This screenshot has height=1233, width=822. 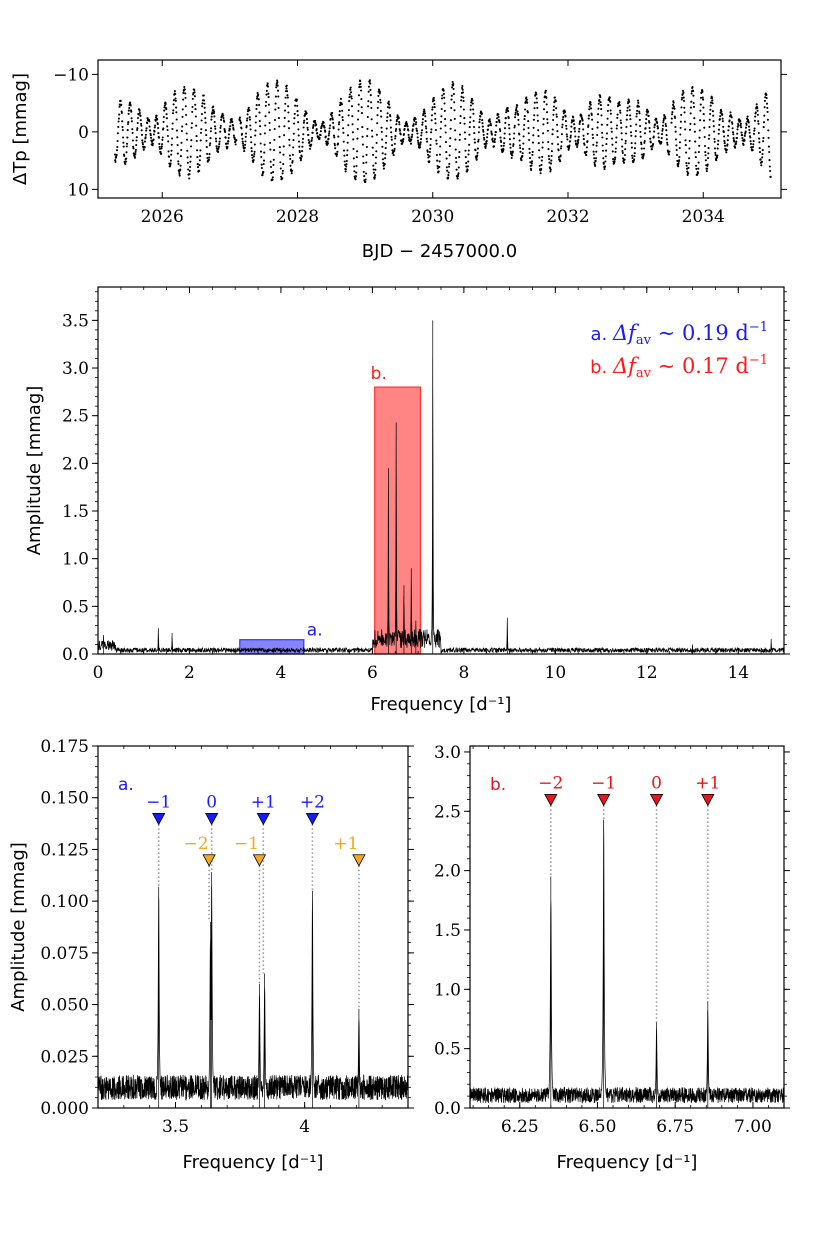 What do you see at coordinates (75, 607) in the screenshot?
I see `y-tick-label: 0.5` at bounding box center [75, 607].